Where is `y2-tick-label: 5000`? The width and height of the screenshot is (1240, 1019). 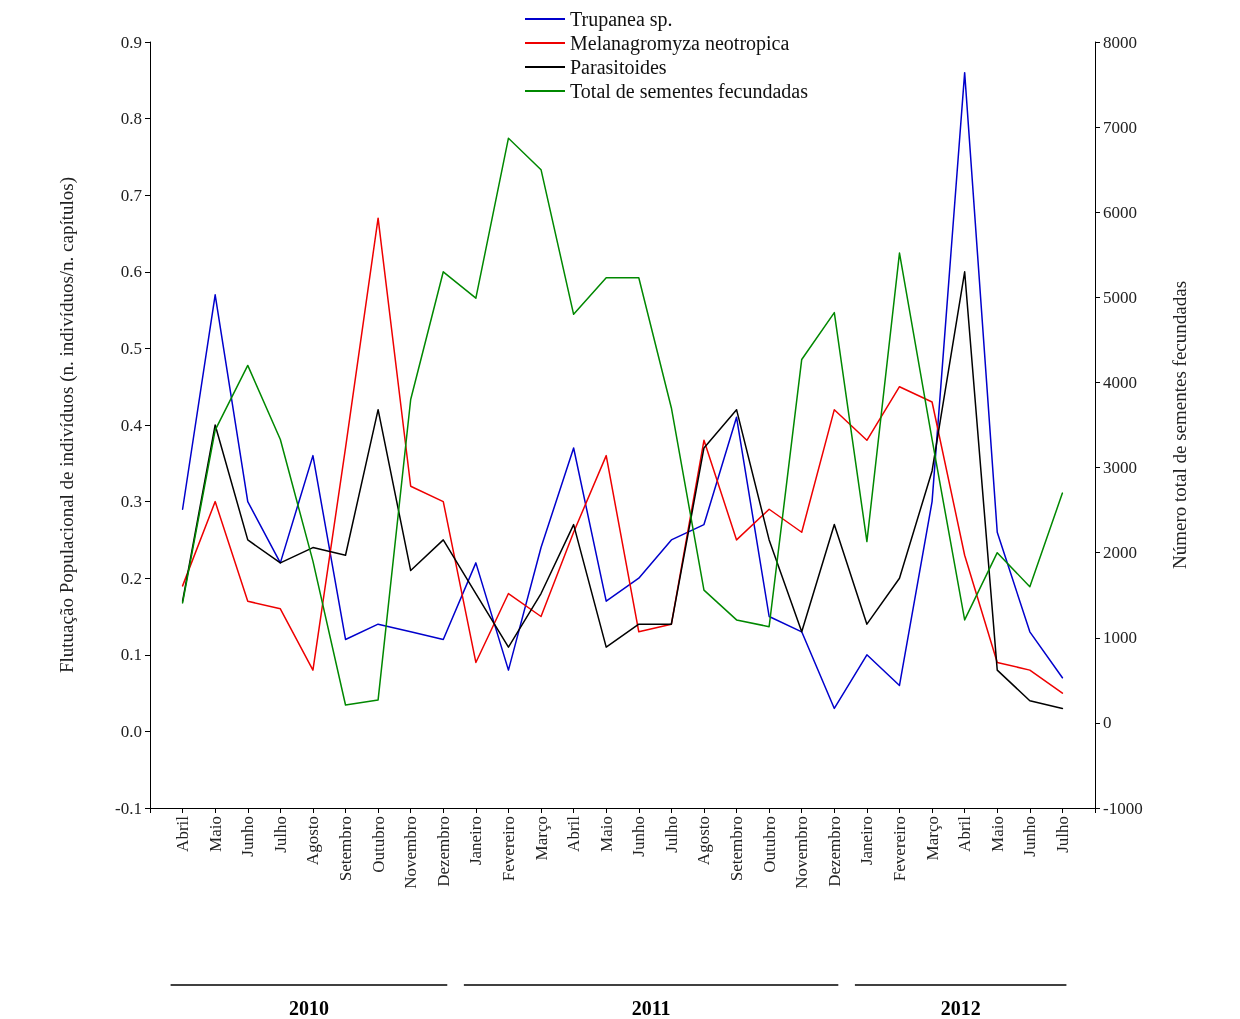
y2-tick-label: 5000 is located at coordinates (1120, 297).